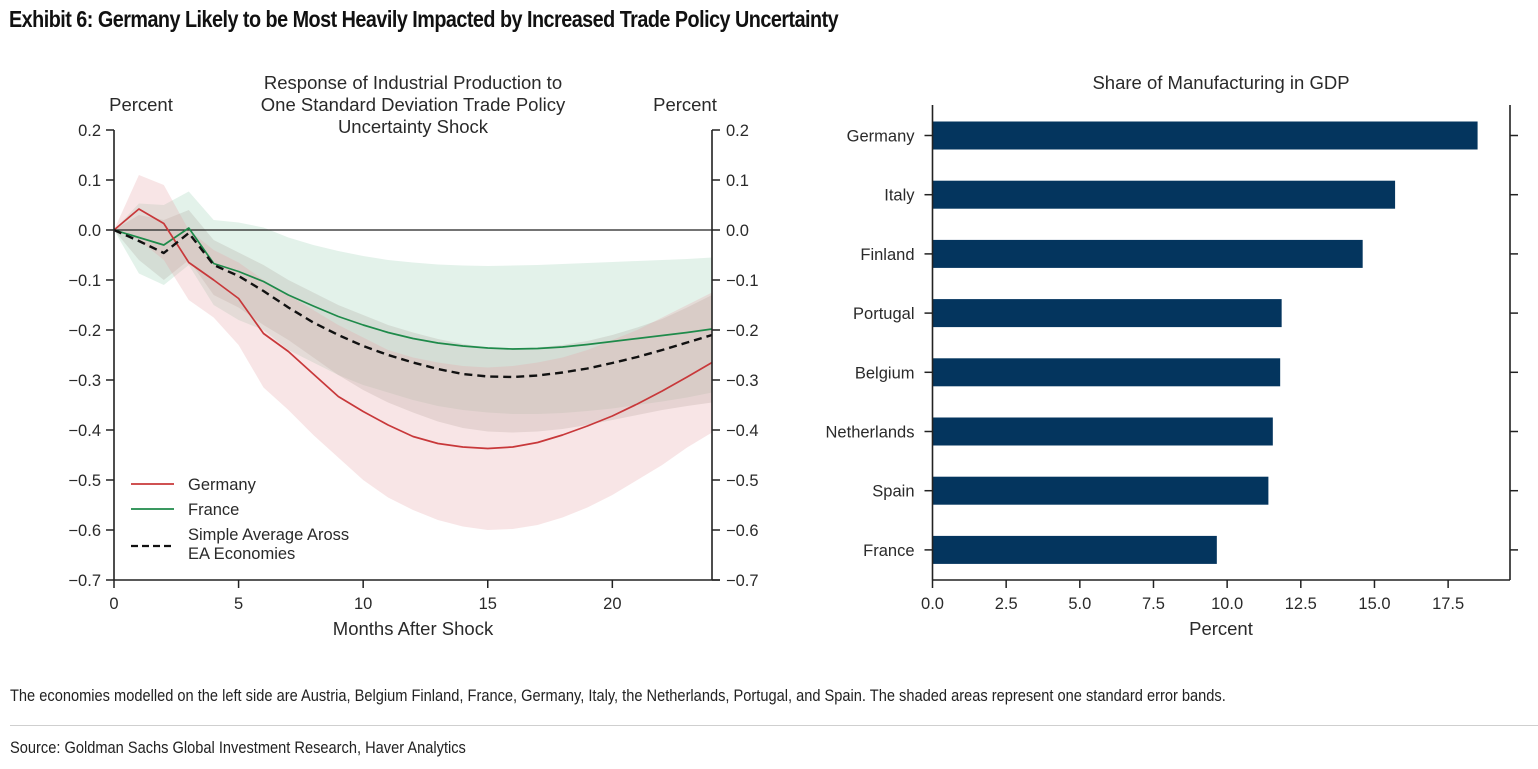 This screenshot has width=1538, height=769. Describe the element at coordinates (413, 628) in the screenshot. I see `x-axis-label: Months After Shock` at that location.